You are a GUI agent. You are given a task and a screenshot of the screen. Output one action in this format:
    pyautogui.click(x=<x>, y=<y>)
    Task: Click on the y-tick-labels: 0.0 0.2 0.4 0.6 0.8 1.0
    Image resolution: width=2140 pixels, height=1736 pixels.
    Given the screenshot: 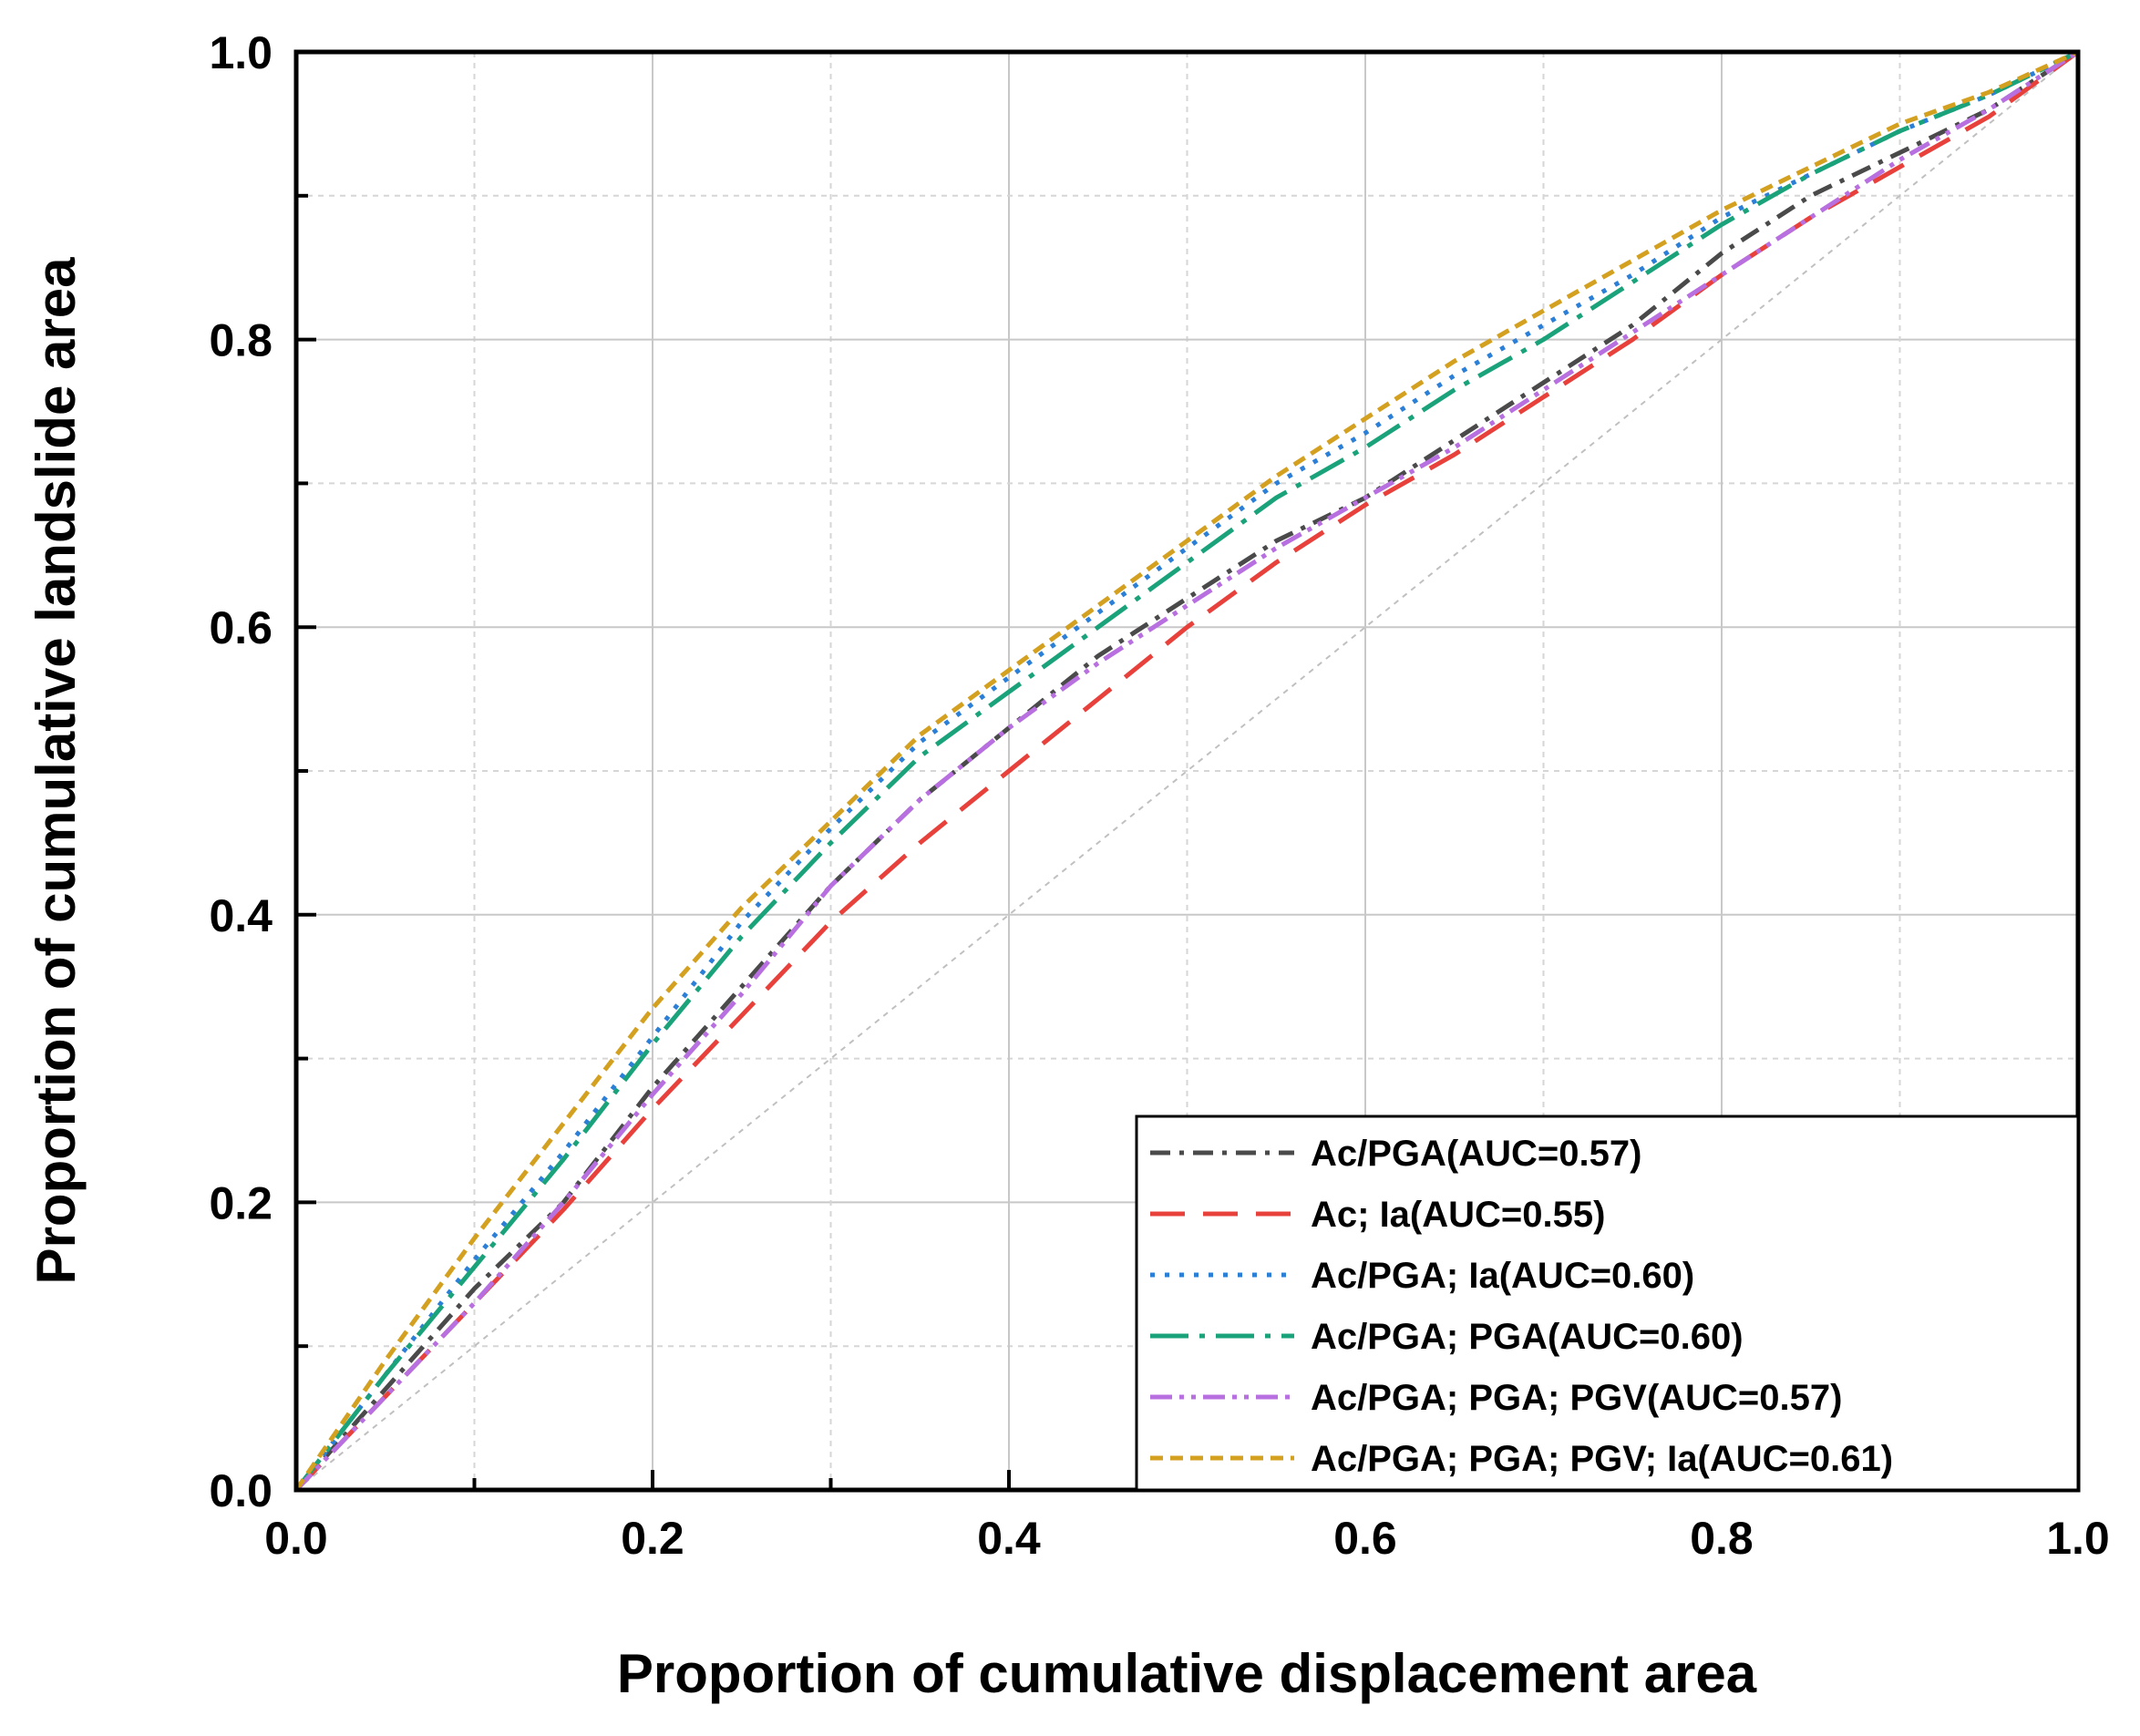 What is the action you would take?
    pyautogui.click(x=241, y=771)
    